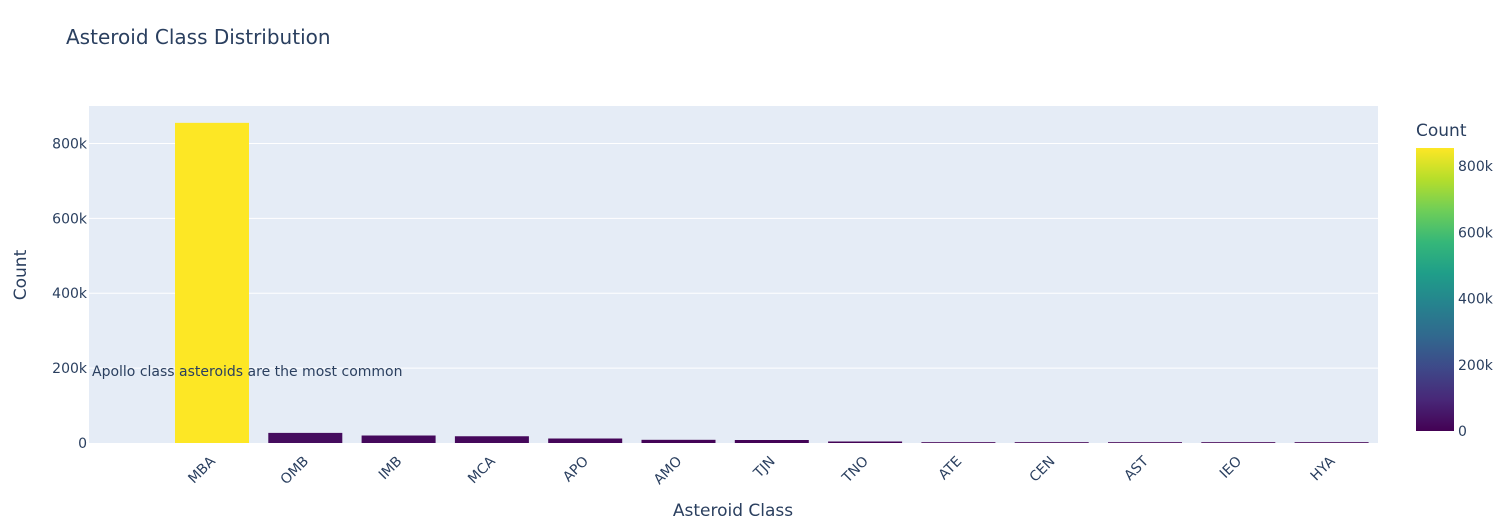  I want to click on x-tick-label: IMB, so click(391, 469).